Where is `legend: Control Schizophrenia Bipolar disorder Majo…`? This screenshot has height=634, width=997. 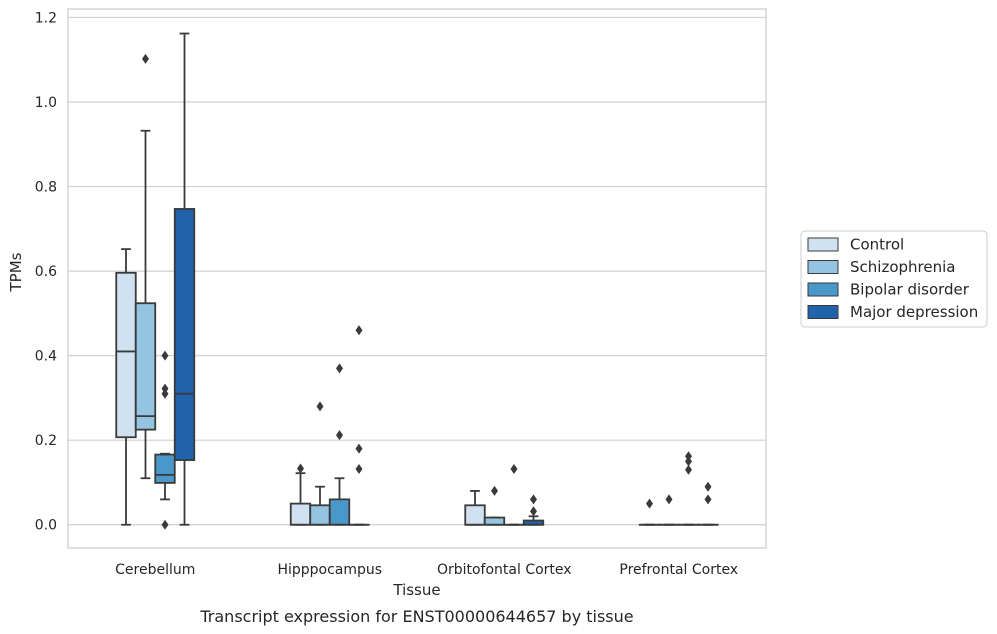
legend: Control Schizophrenia Bipolar disorder Majo… is located at coordinates (894, 279).